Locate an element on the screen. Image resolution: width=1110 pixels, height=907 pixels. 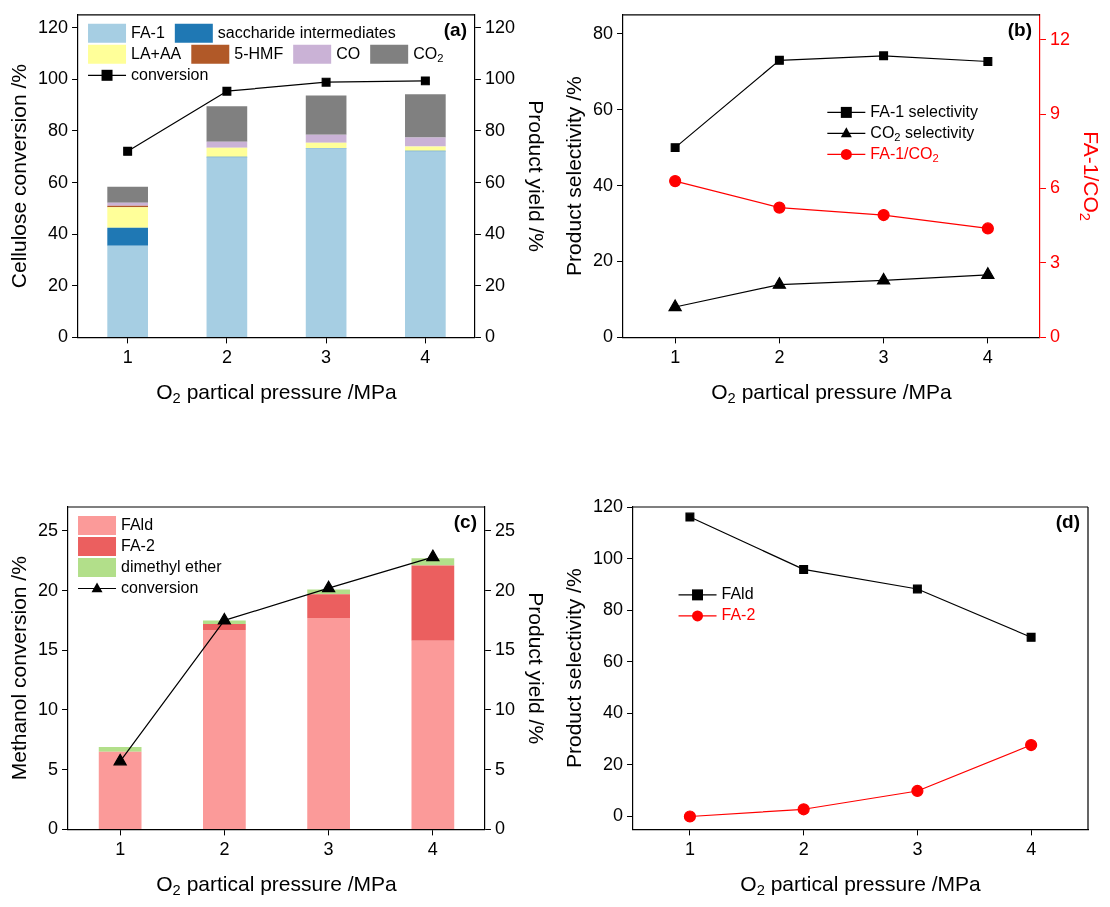
y2-tick-label: 10 is located at coordinates (505, 708).